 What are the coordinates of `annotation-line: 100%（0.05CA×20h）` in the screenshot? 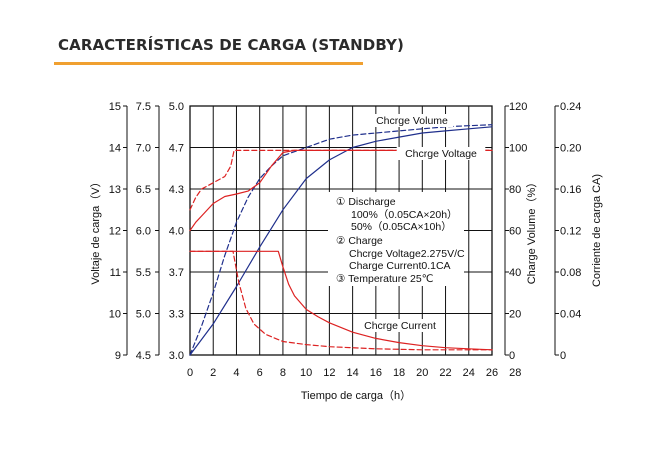 It's located at (404, 215).